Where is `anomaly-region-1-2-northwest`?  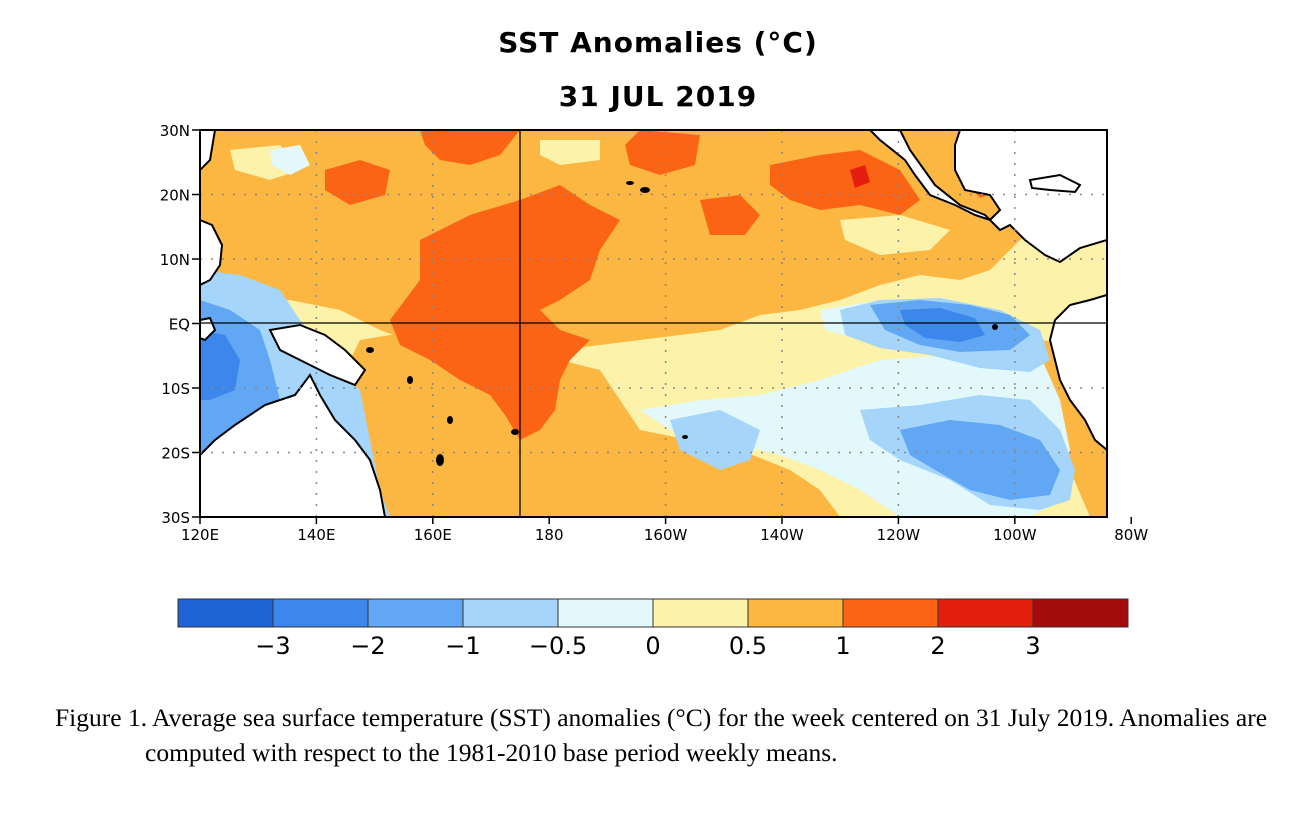 anomaly-region-1-2-northwest is located at coordinates (357, 182).